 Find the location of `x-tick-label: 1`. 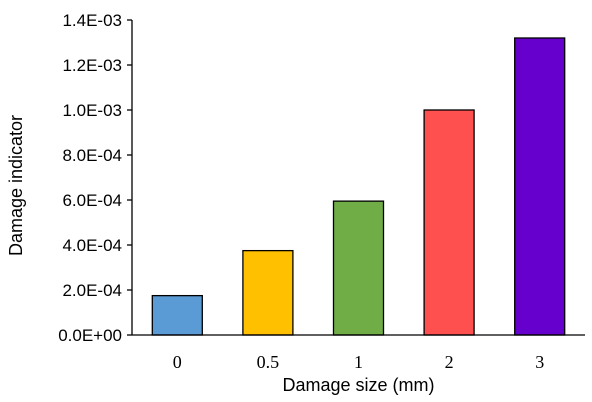

x-tick-label: 1 is located at coordinates (358, 362).